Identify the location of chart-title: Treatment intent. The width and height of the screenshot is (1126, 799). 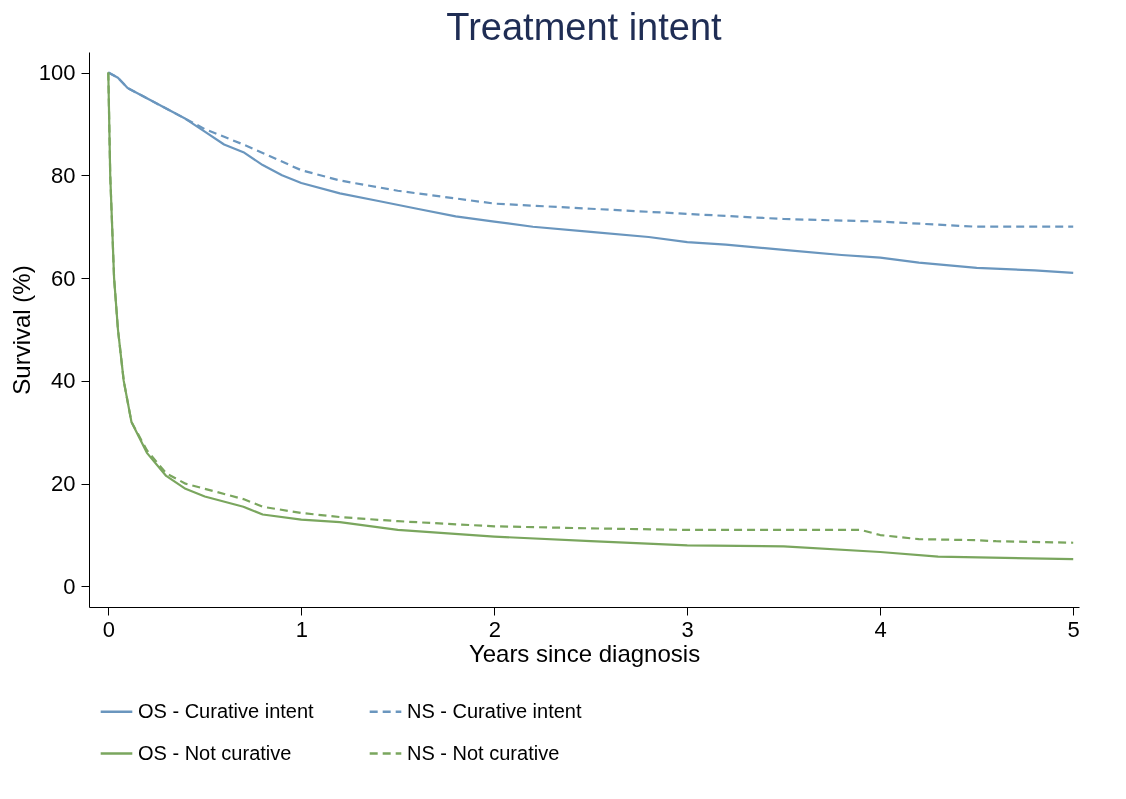
(584, 27).